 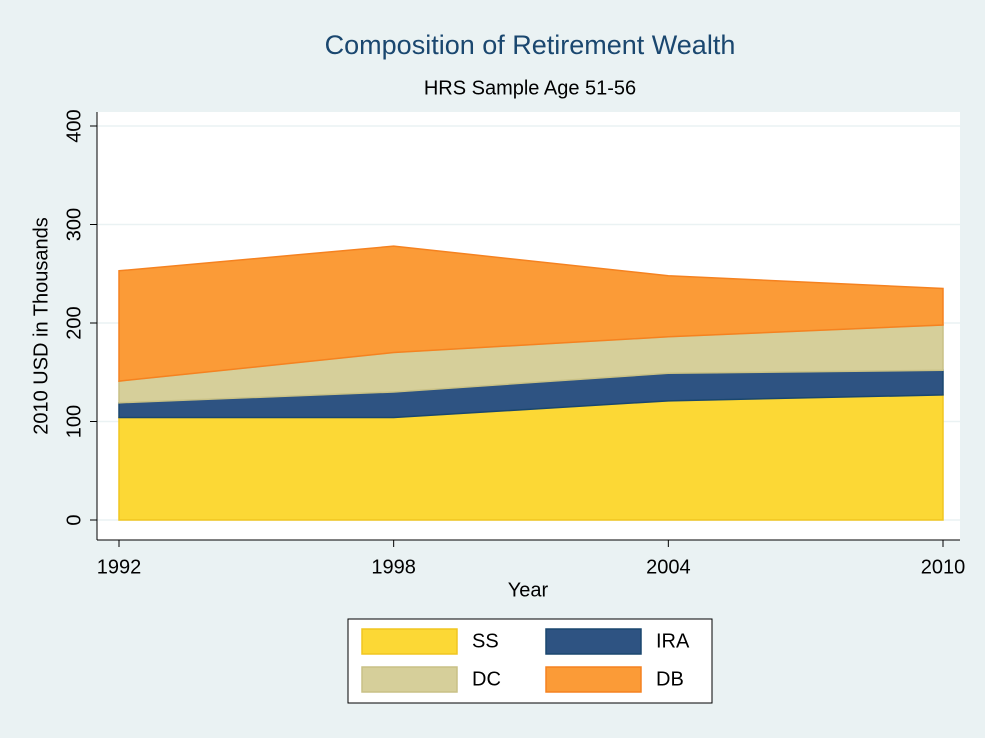 What do you see at coordinates (485, 641) in the screenshot?
I see `legend-label: SS` at bounding box center [485, 641].